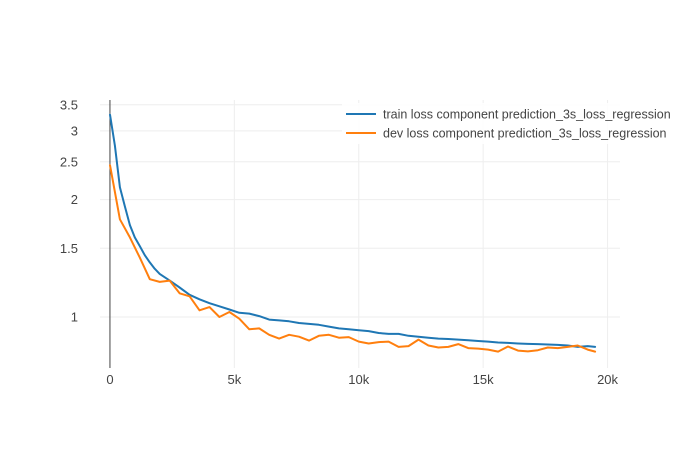 Image resolution: width=700 pixels, height=455 pixels. What do you see at coordinates (74, 130) in the screenshot?
I see `y-tick-label: 3` at bounding box center [74, 130].